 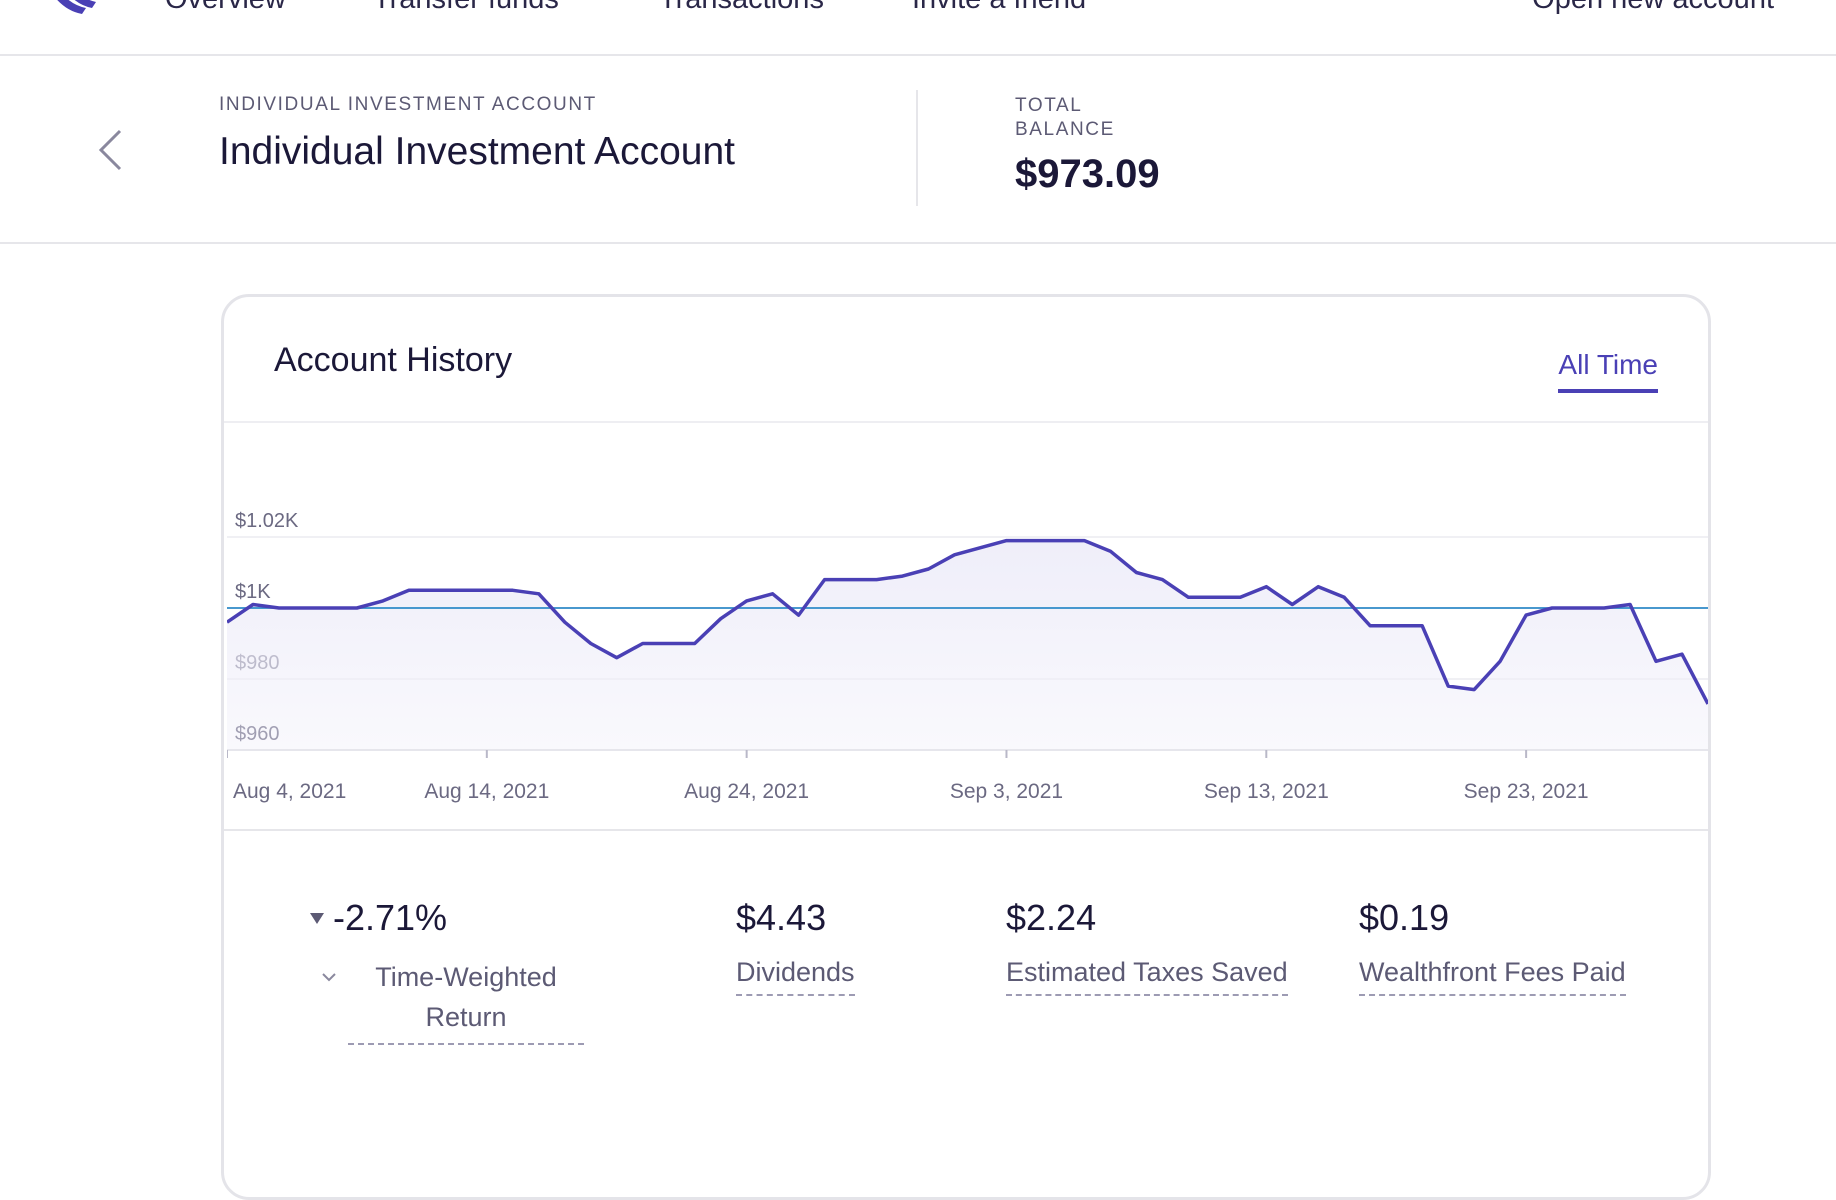 I want to click on stat-value: $0.19, so click(x=1404, y=917).